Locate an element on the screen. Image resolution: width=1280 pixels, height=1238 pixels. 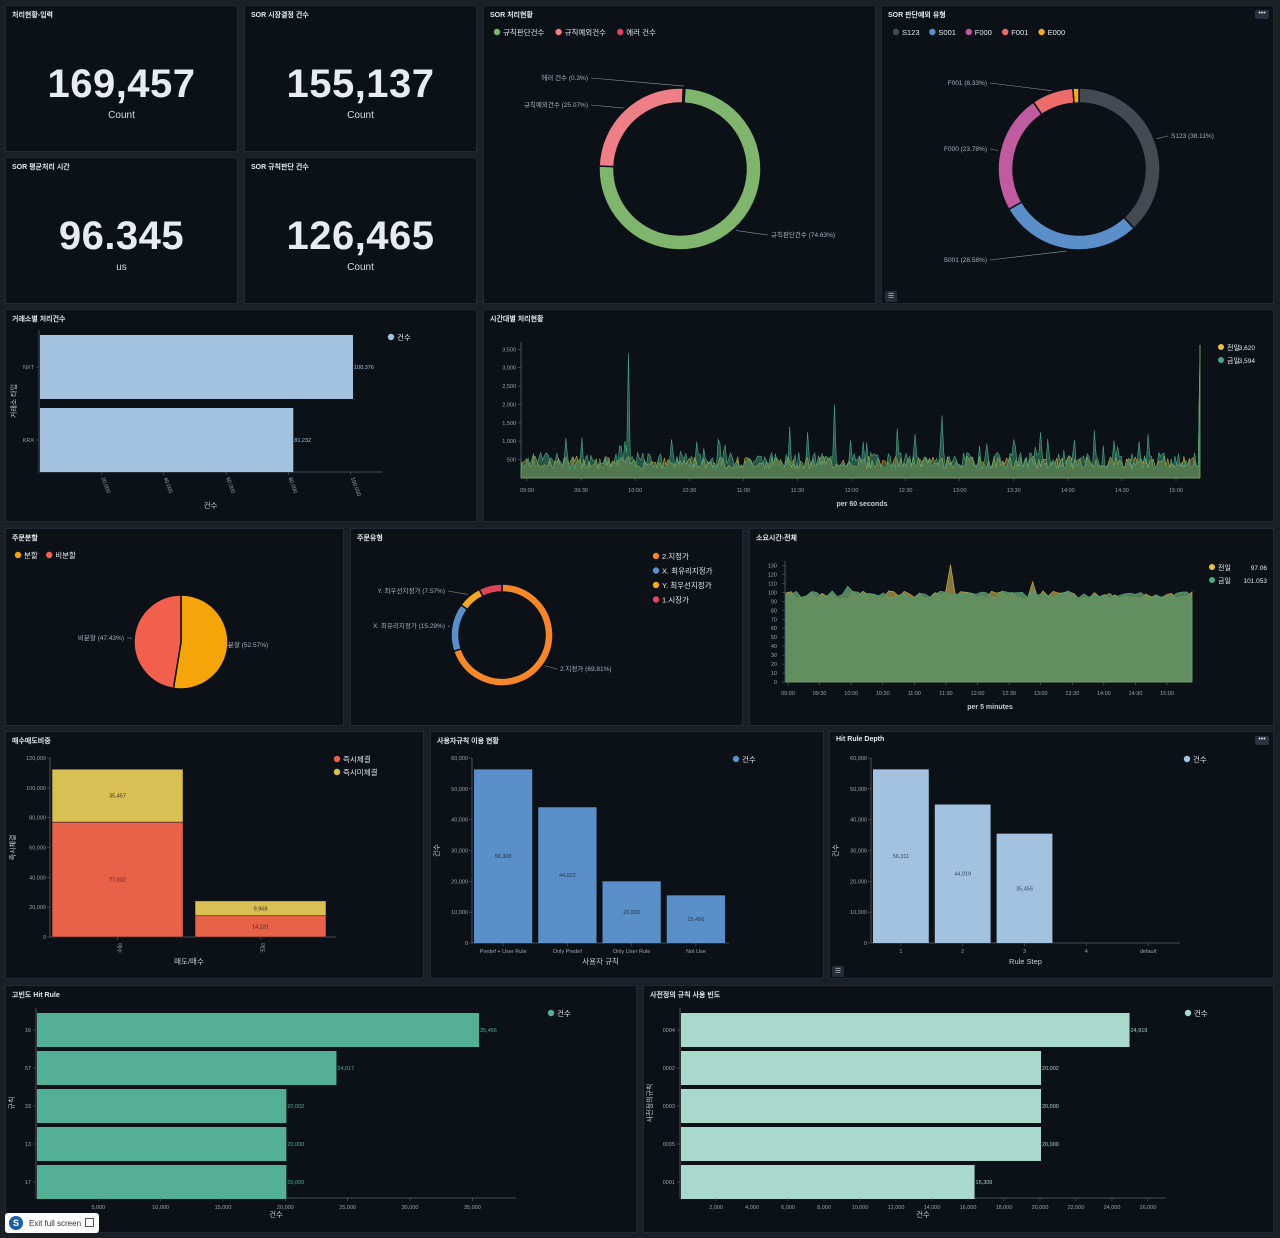
x-tick-label: 30,000 is located at coordinates (410, 1208).